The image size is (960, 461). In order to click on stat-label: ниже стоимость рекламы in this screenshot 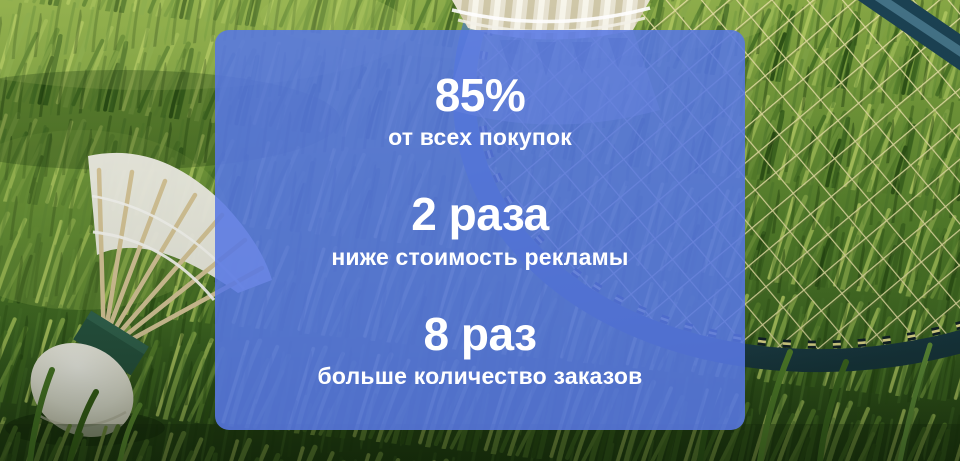, I will do `click(480, 256)`.